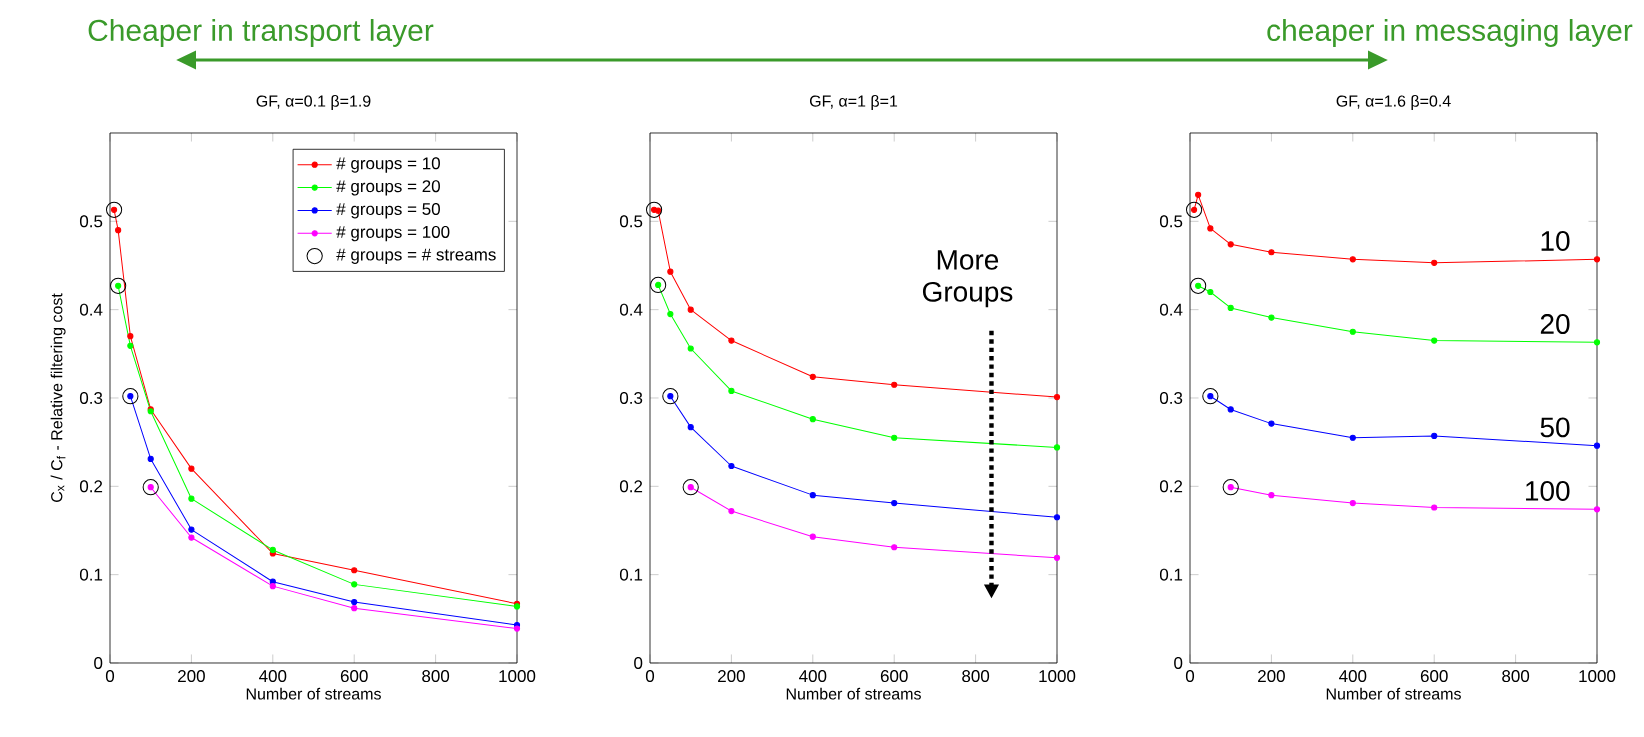 This screenshot has height=737, width=1644. What do you see at coordinates (853, 102) in the screenshot?
I see `chart-title: GF, α=1 β=1` at bounding box center [853, 102].